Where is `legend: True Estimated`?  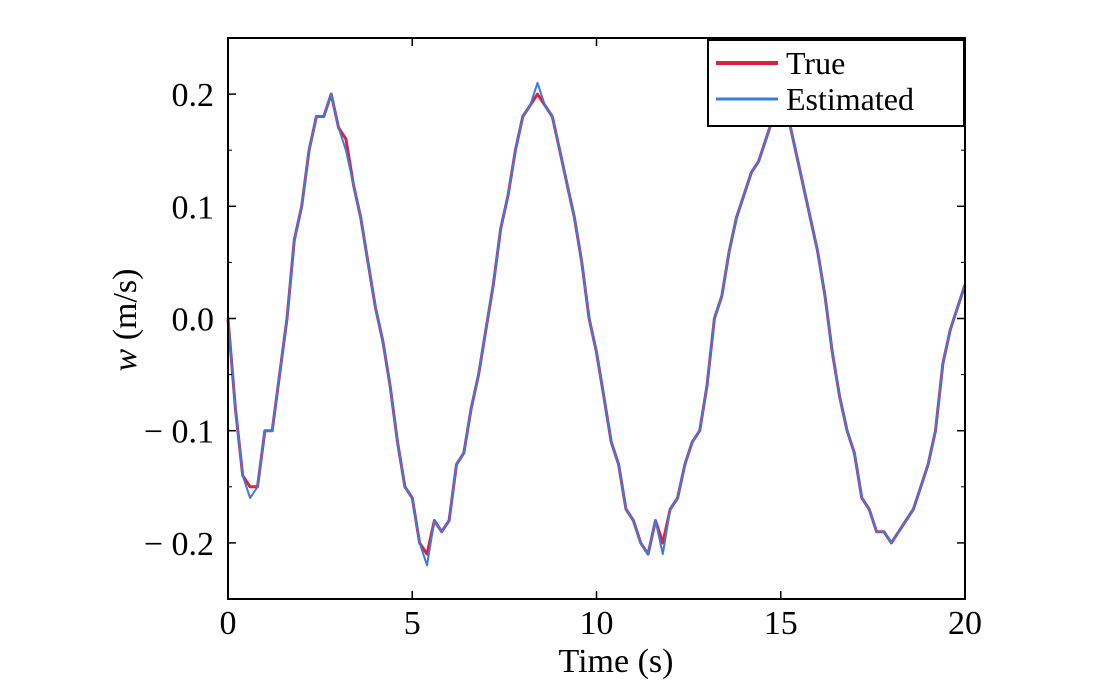 legend: True Estimated is located at coordinates (836, 83).